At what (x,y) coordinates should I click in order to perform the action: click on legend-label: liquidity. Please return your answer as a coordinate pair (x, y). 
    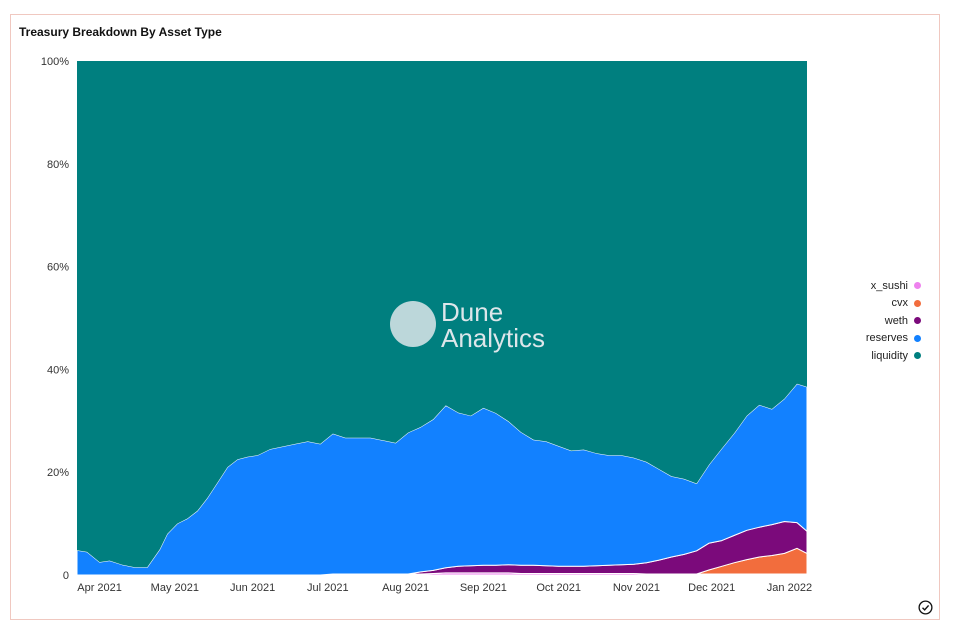
    Looking at the image, I should click on (889, 355).